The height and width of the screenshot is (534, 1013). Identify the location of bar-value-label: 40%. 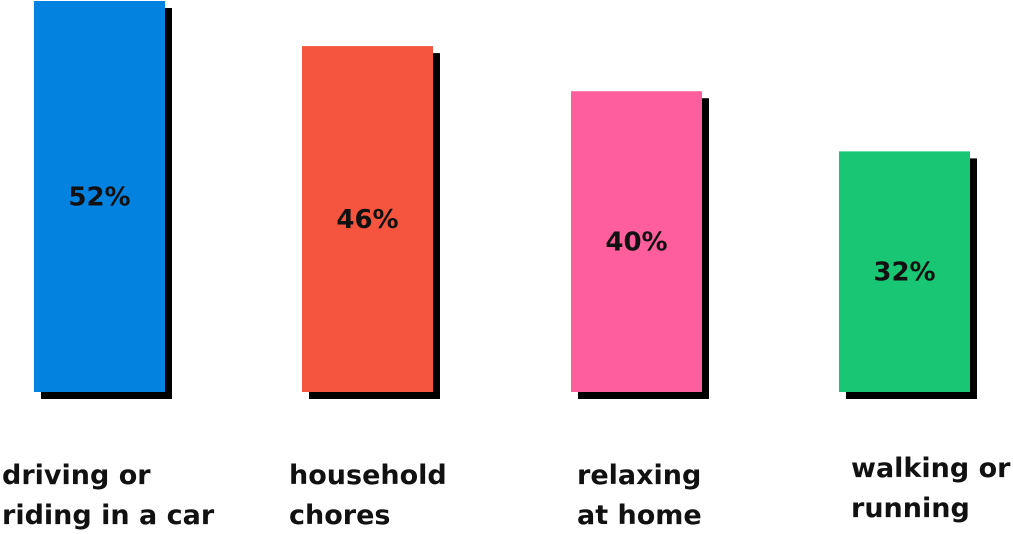
(636, 243).